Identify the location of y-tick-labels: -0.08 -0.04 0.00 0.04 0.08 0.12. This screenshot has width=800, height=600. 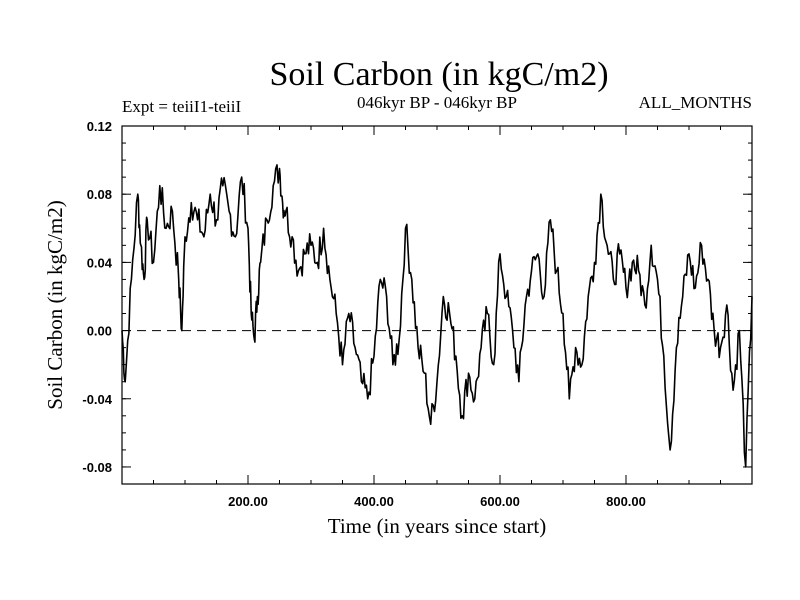
(97, 297).